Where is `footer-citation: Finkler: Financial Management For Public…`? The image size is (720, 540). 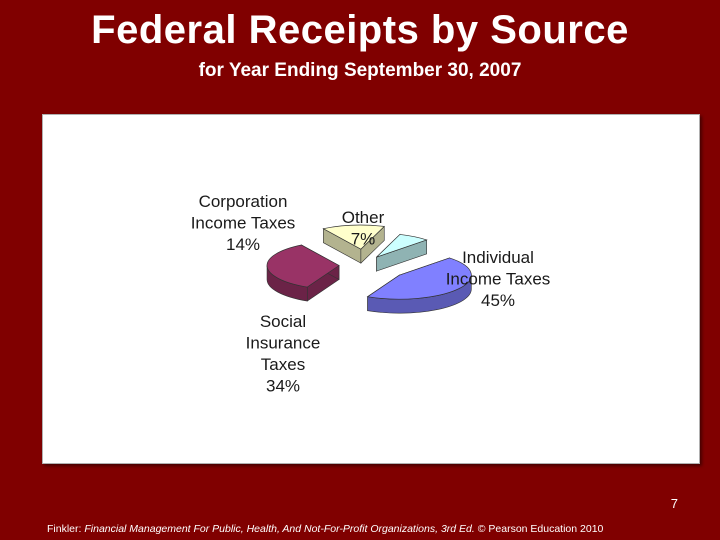
footer-citation: Finkler: Financial Management For Public… is located at coordinates (325, 529).